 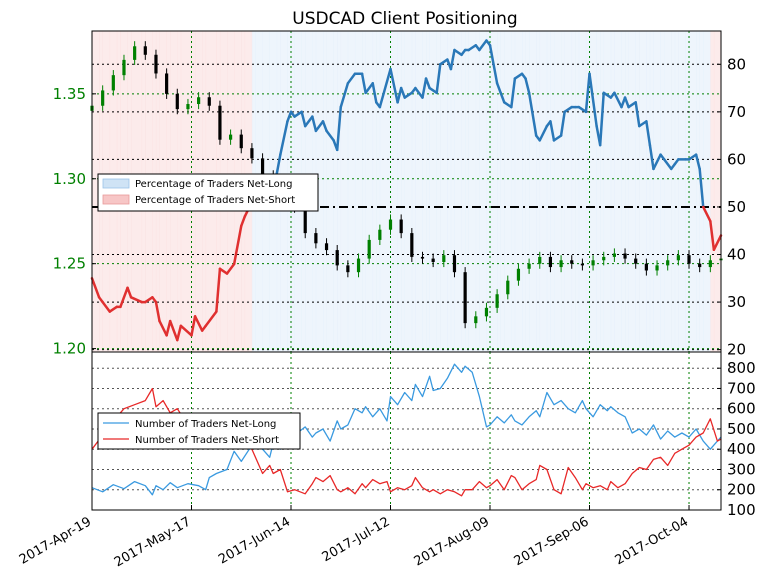 What do you see at coordinates (741, 429) in the screenshot?
I see `count-tick-label: 500` at bounding box center [741, 429].